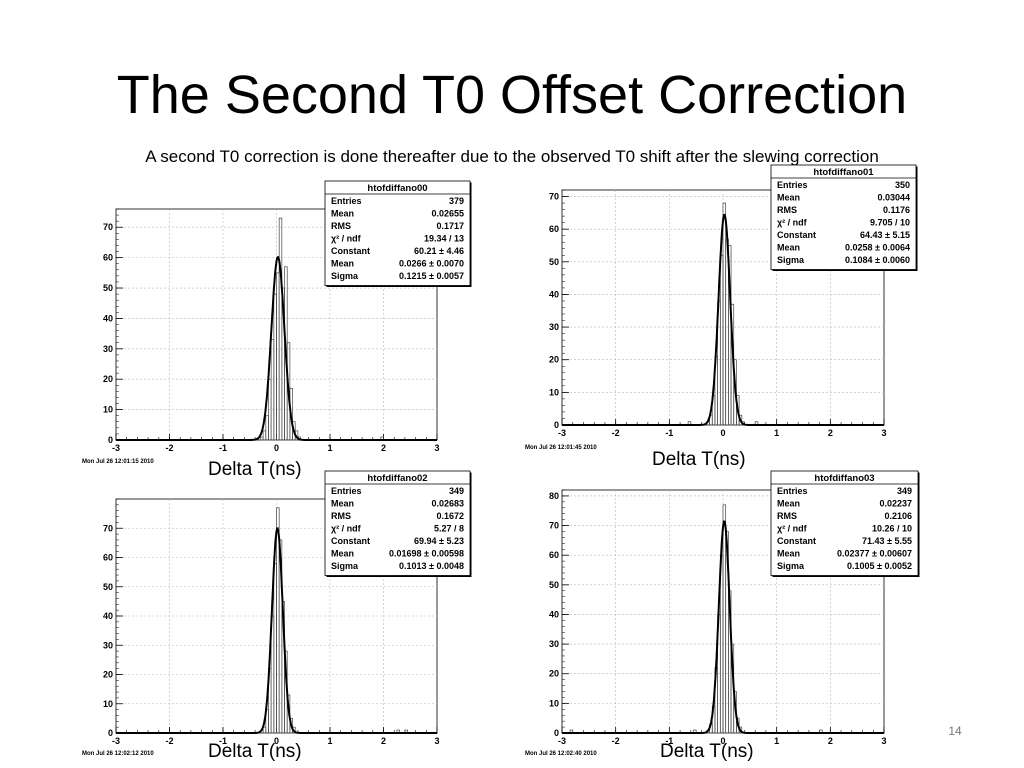  What do you see at coordinates (896, 210) in the screenshot?
I see `stats-row-value: 0.1176` at bounding box center [896, 210].